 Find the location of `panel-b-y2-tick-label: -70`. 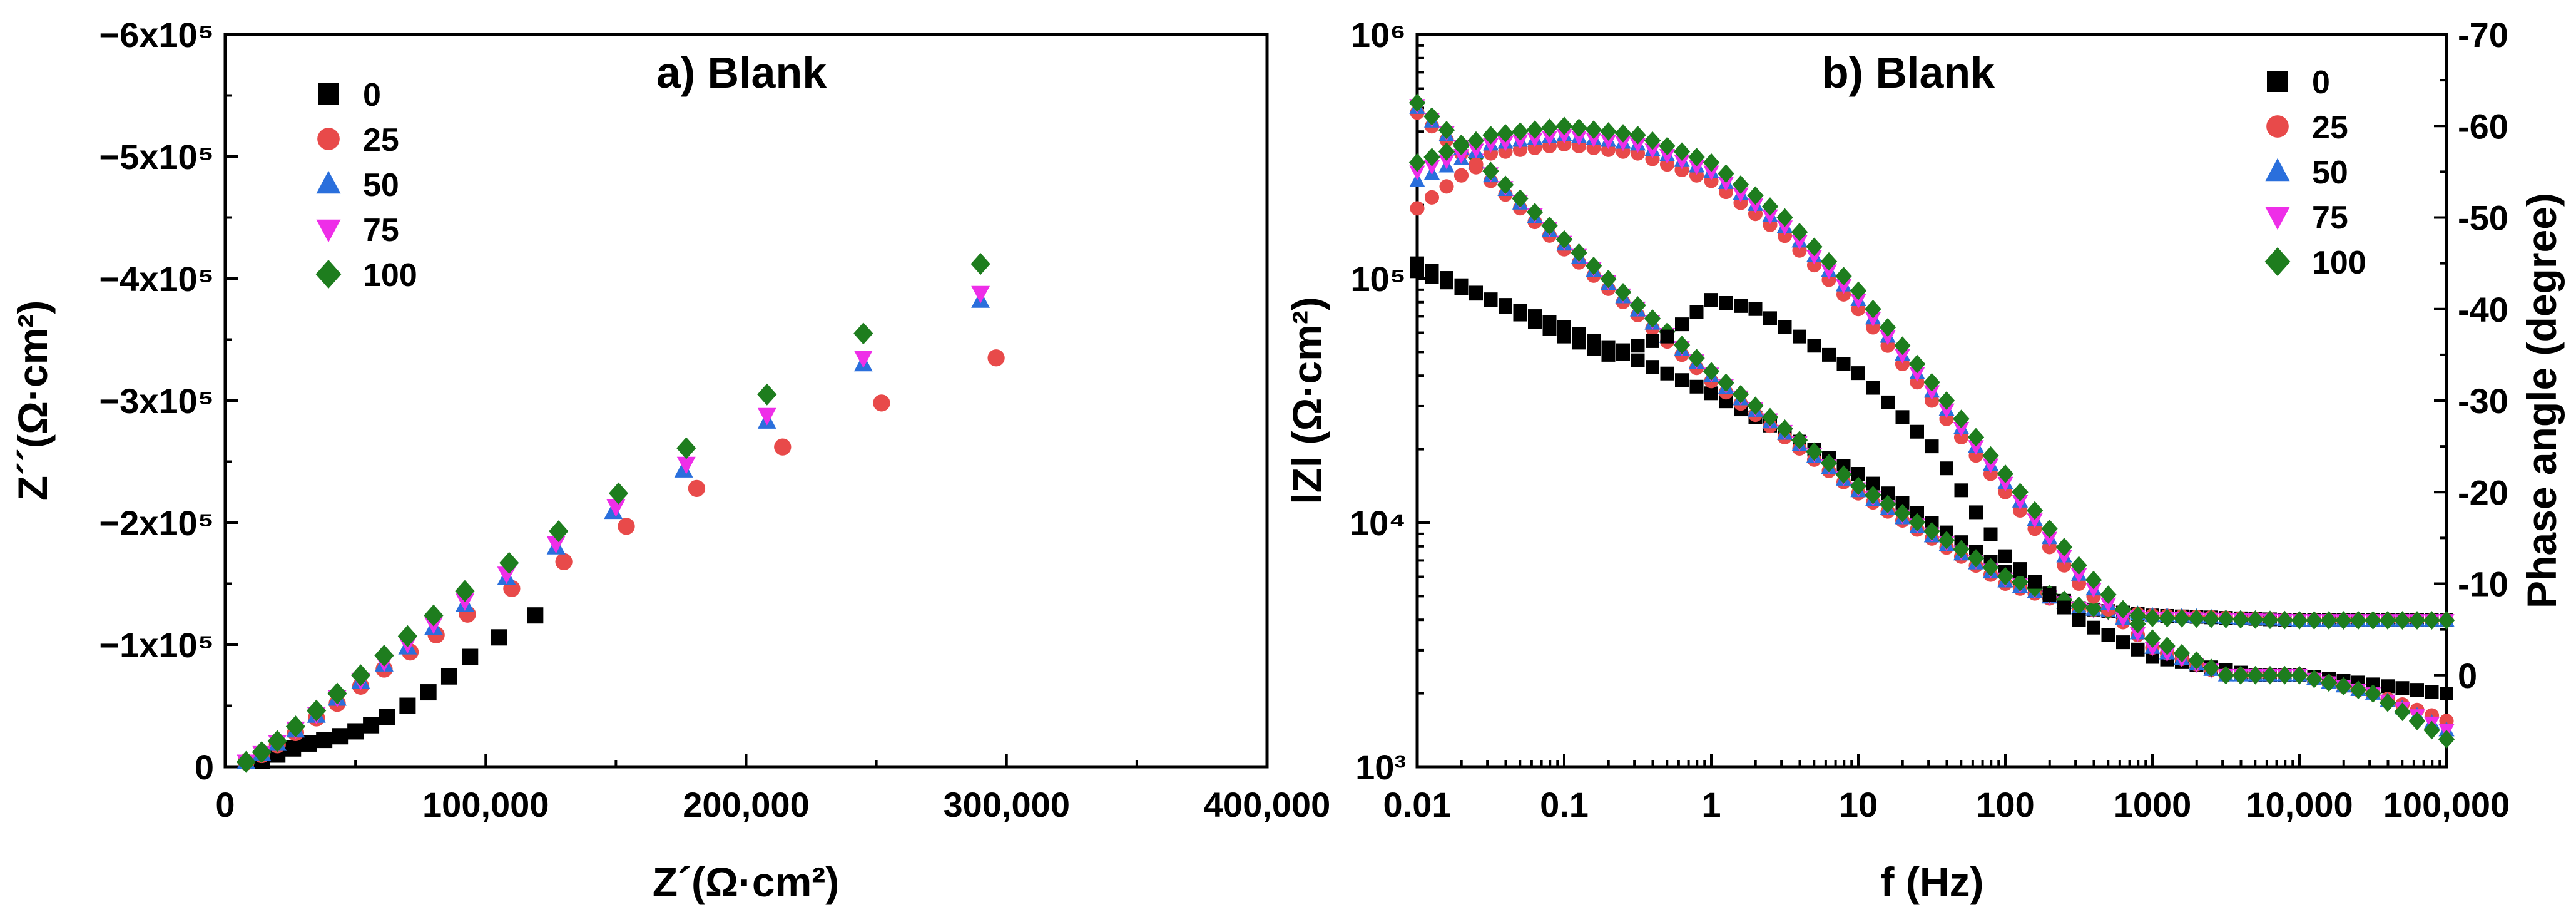

panel-b-y2-tick-label: -70 is located at coordinates (2483, 34).